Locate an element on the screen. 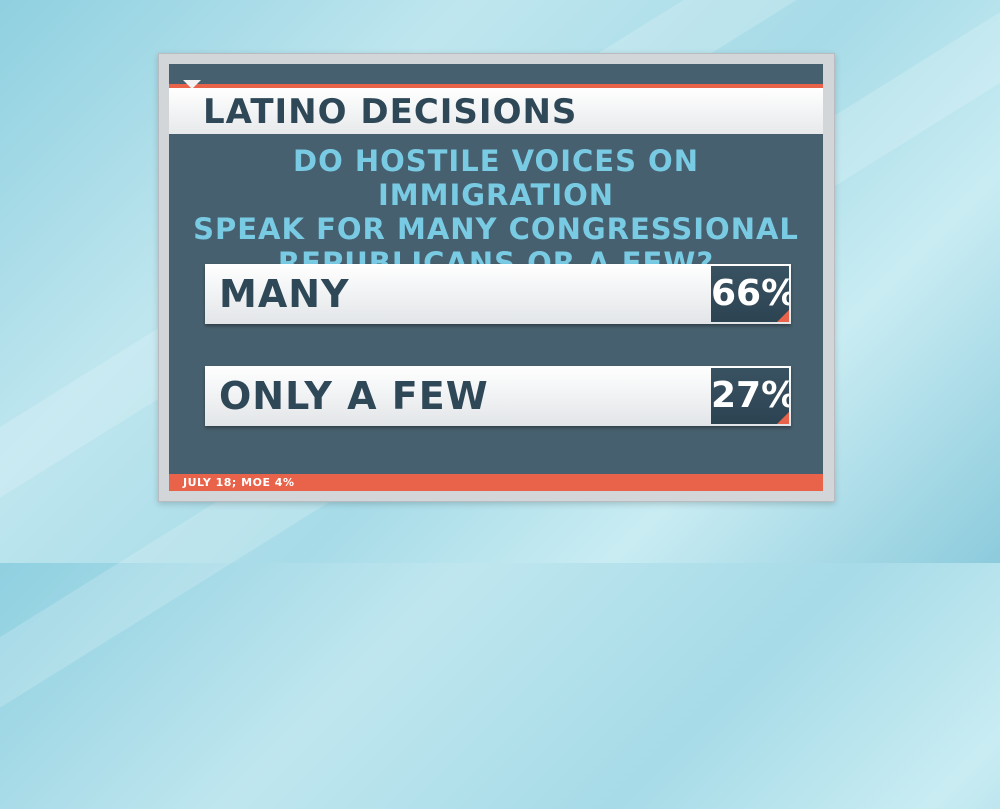 The height and width of the screenshot is (809, 1000). footer-bar: JULY 18; MOE 4% is located at coordinates (496, 482).